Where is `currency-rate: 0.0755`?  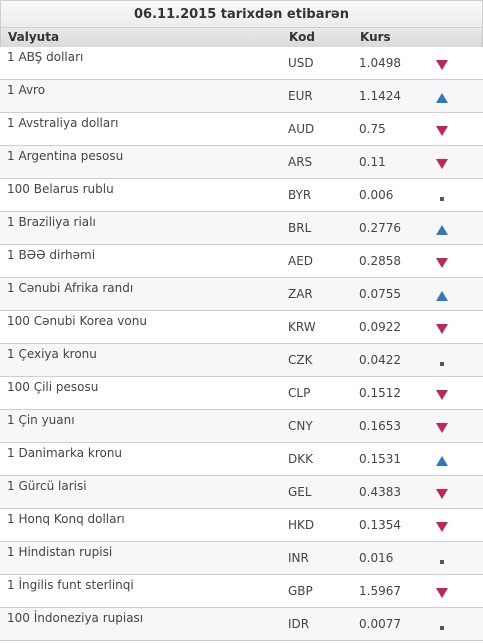 currency-rate: 0.0755 is located at coordinates (380, 294).